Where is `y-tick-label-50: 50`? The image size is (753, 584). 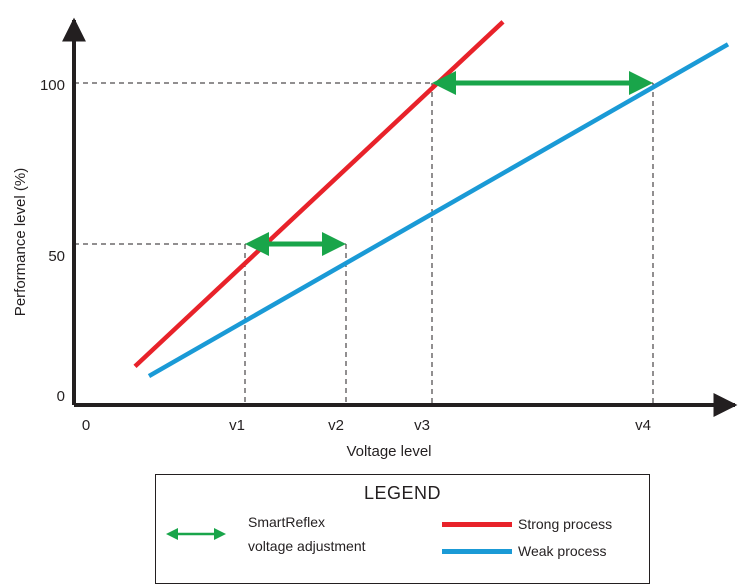 y-tick-label-50: 50 is located at coordinates (56, 256).